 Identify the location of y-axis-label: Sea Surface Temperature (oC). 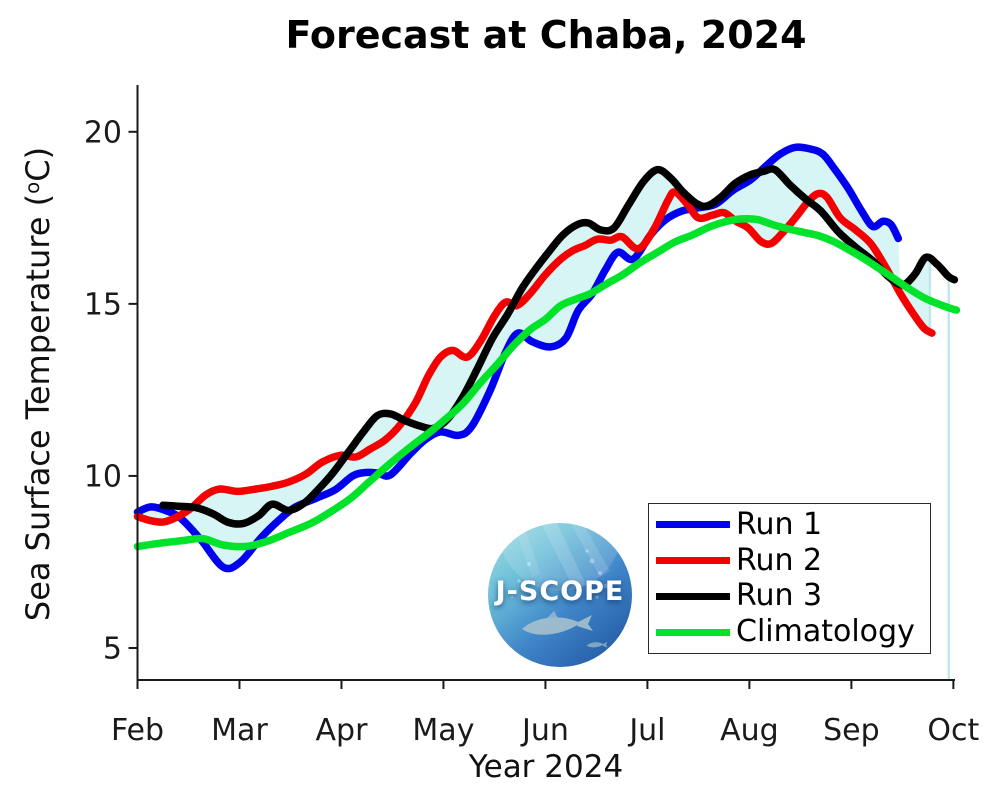
(38, 384).